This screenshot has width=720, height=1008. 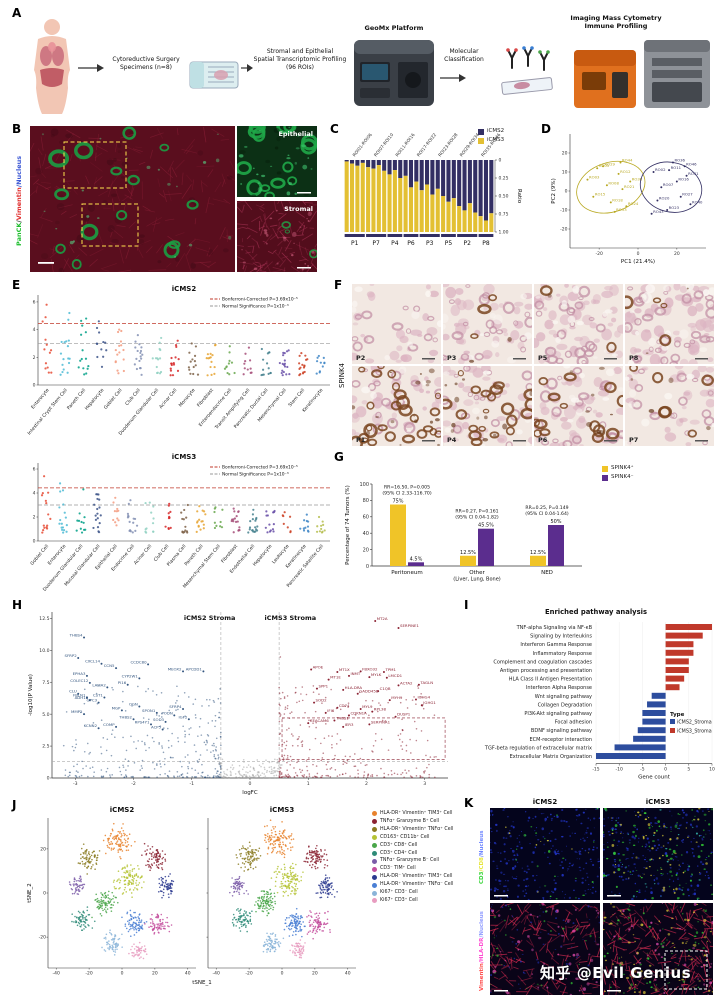 What do you see at coordinates (677, 715) in the screenshot?
I see `svg-text: Type` at bounding box center [677, 715].